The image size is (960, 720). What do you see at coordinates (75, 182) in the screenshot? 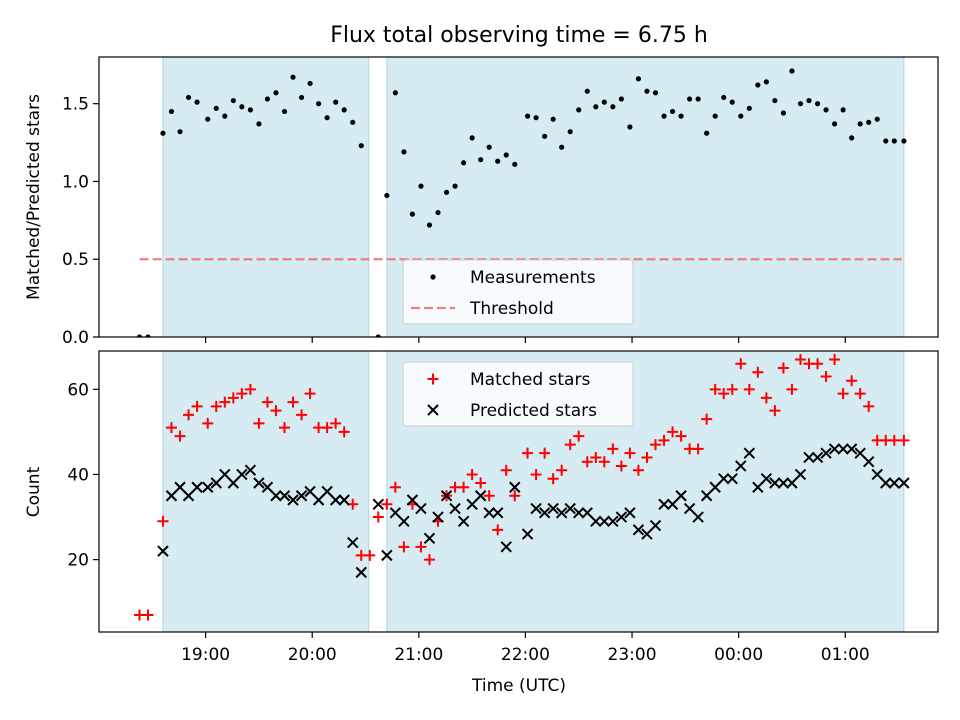
I see `y-tick-label-top: 1.0` at bounding box center [75, 182].